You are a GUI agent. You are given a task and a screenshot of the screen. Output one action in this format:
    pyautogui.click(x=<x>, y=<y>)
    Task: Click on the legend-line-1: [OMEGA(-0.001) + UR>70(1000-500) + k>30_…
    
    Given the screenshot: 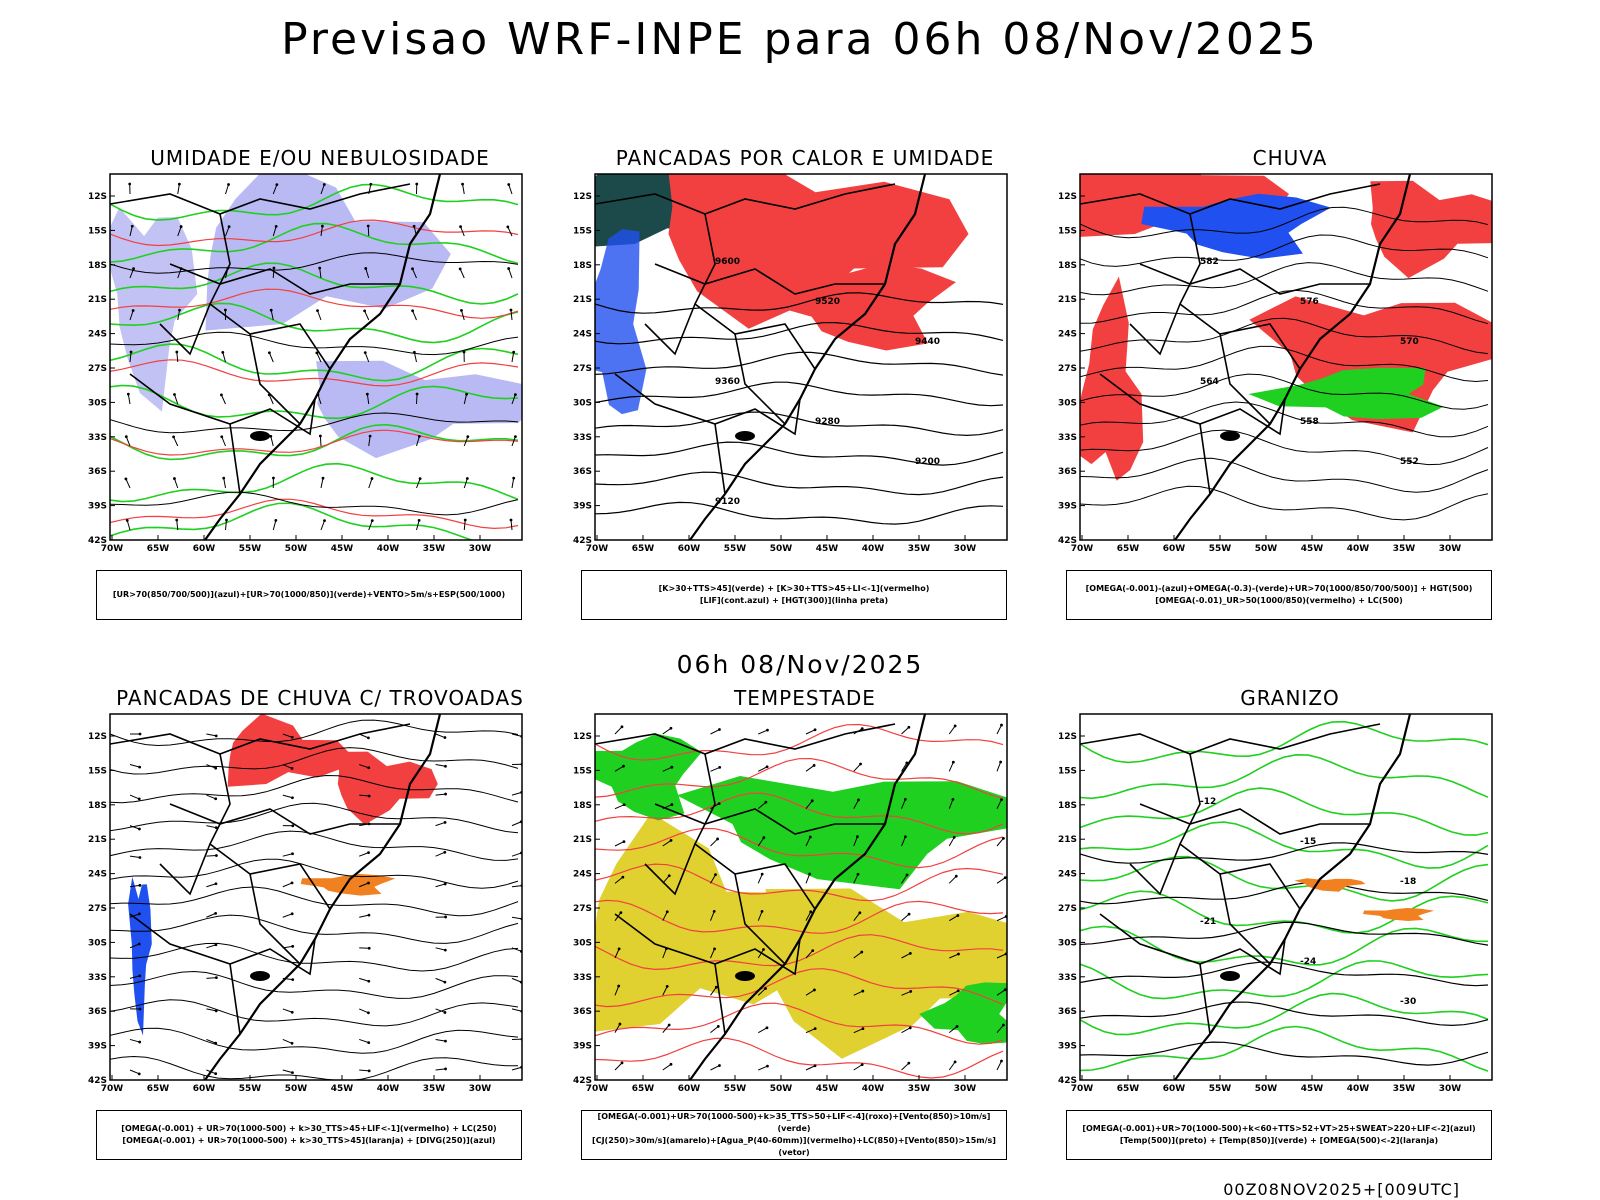 What is the action you would take?
    pyautogui.click(x=309, y=1128)
    